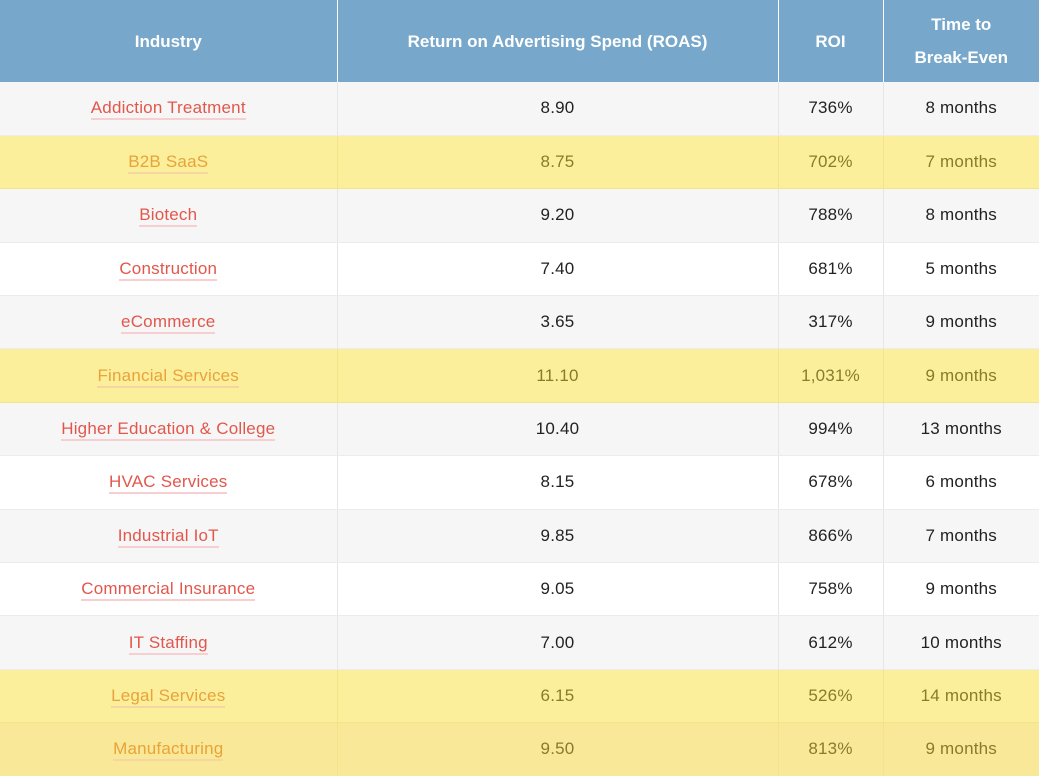 This screenshot has width=1039, height=776. Describe the element at coordinates (831, 642) in the screenshot. I see `roi-cell: 612%` at that location.